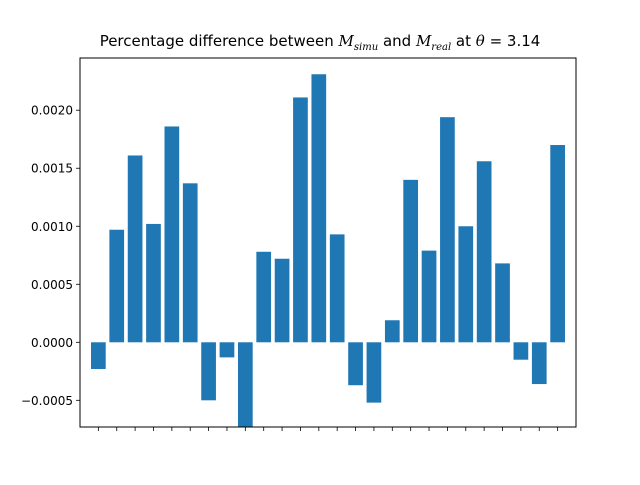  Describe the element at coordinates (52, 285) in the screenshot. I see `y-tick-label-2: 0.0005` at that location.